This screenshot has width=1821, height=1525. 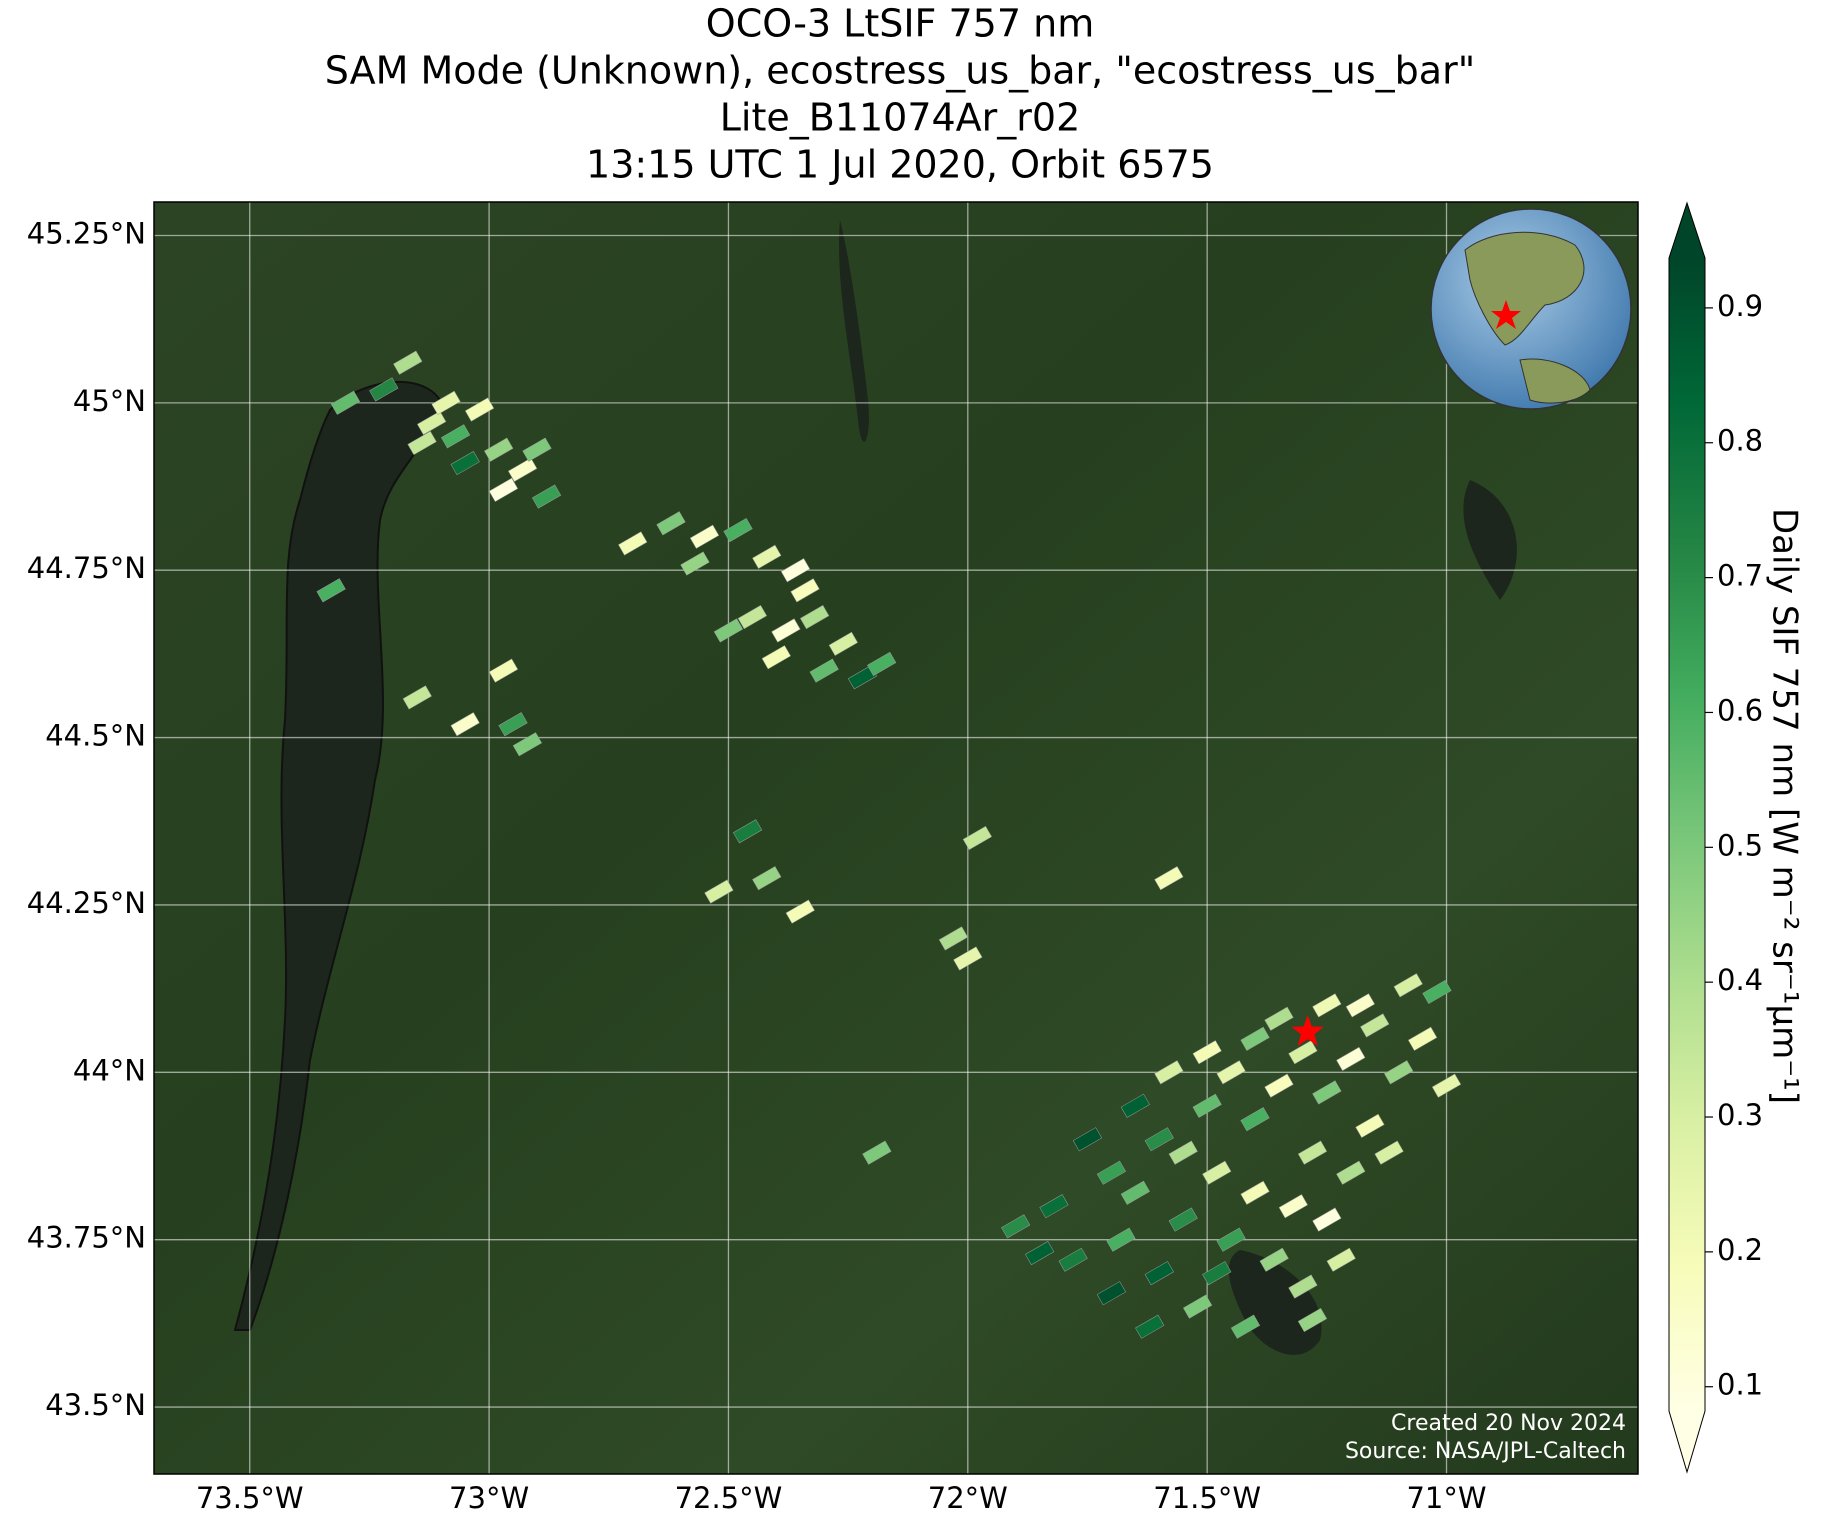 What do you see at coordinates (86, 233) in the screenshot?
I see `y-tick-label: 45.25°N` at bounding box center [86, 233].